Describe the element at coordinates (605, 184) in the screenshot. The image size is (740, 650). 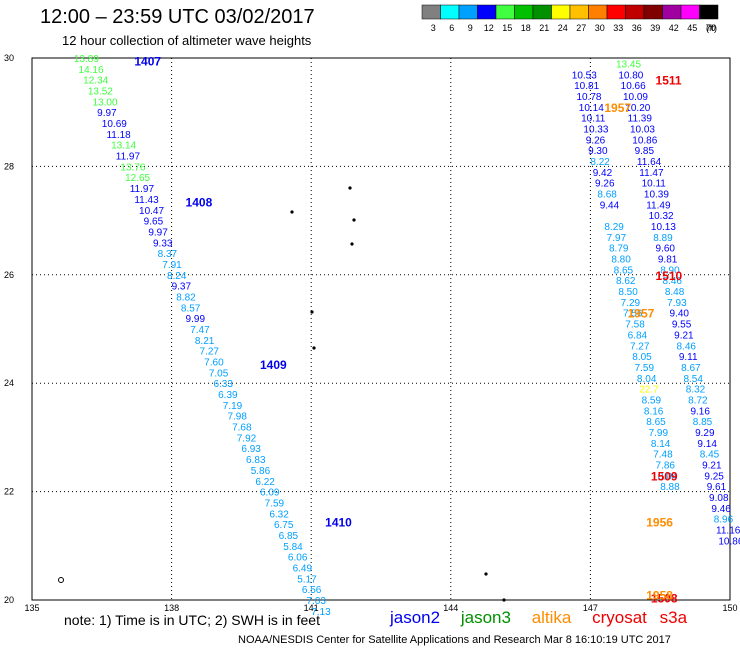
I see `wave-height-label: 9.26` at that location.